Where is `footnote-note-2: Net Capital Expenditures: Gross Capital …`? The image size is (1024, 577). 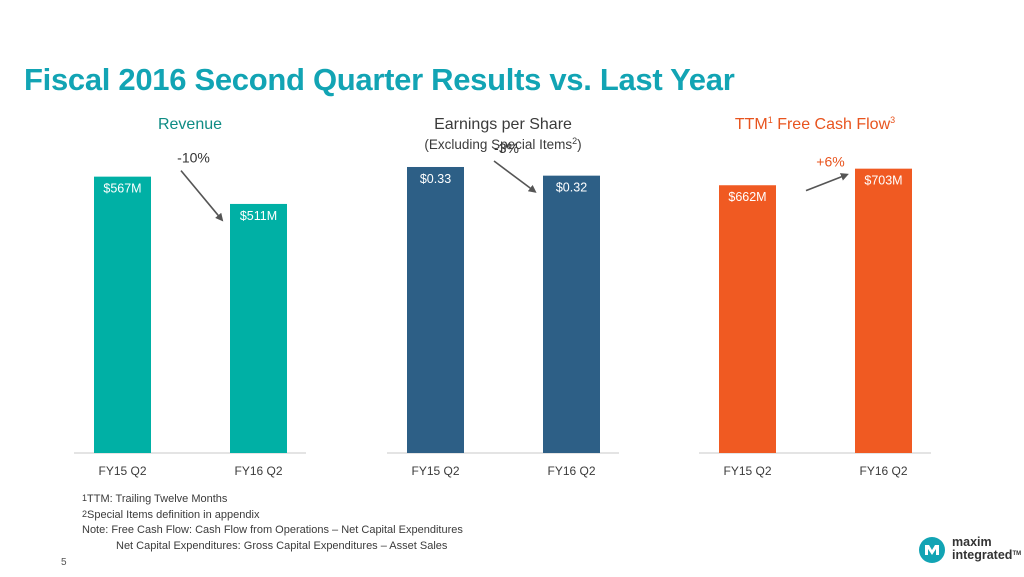 footnote-note-2: Net Capital Expenditures: Gross Capital … is located at coordinates (282, 545).